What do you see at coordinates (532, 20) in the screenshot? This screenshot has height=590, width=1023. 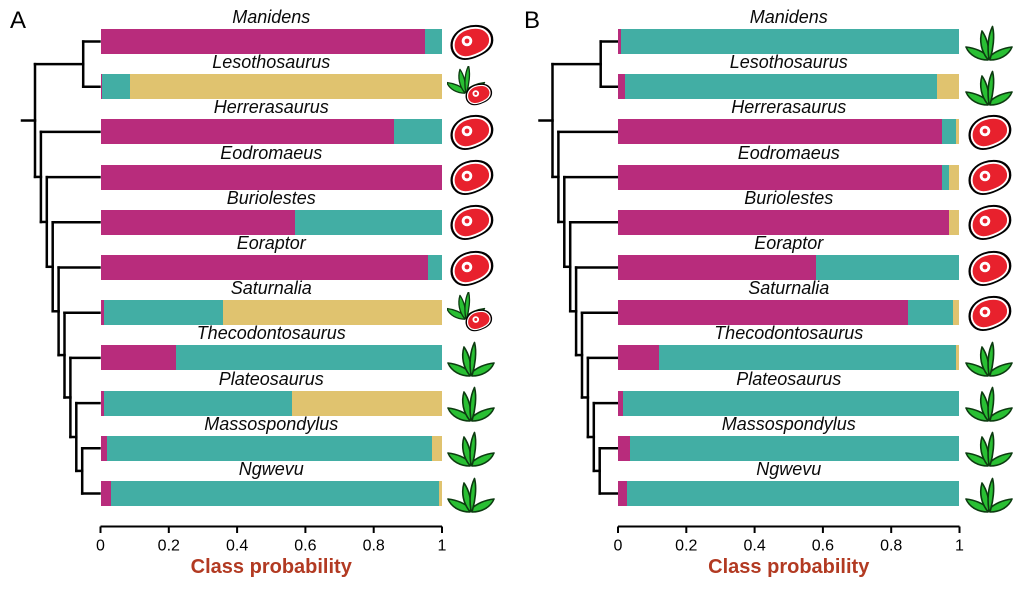 I see `panel-label-b: B` at bounding box center [532, 20].